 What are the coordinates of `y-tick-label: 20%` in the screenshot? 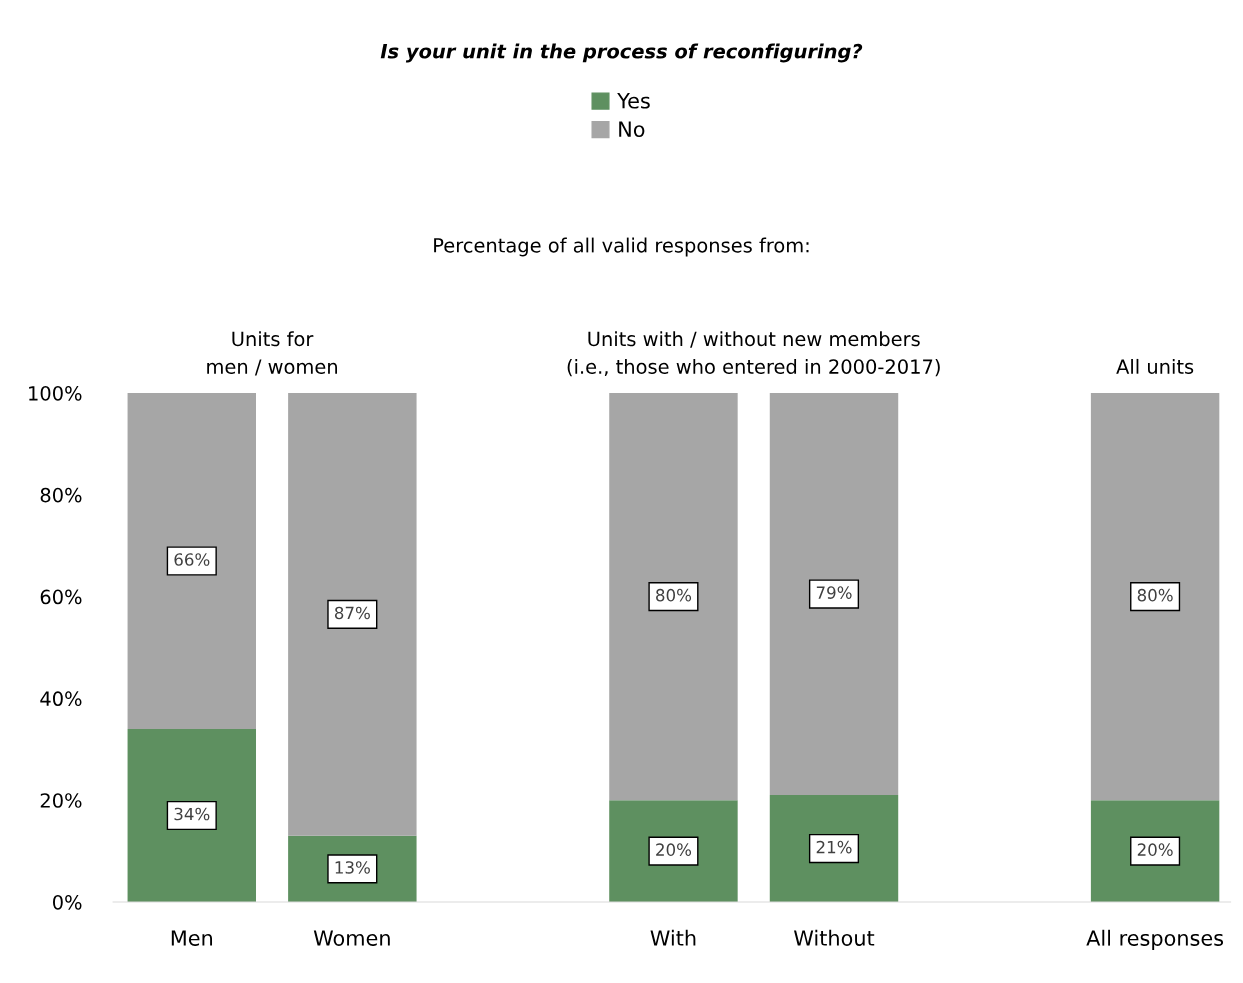 It's located at (61, 800).